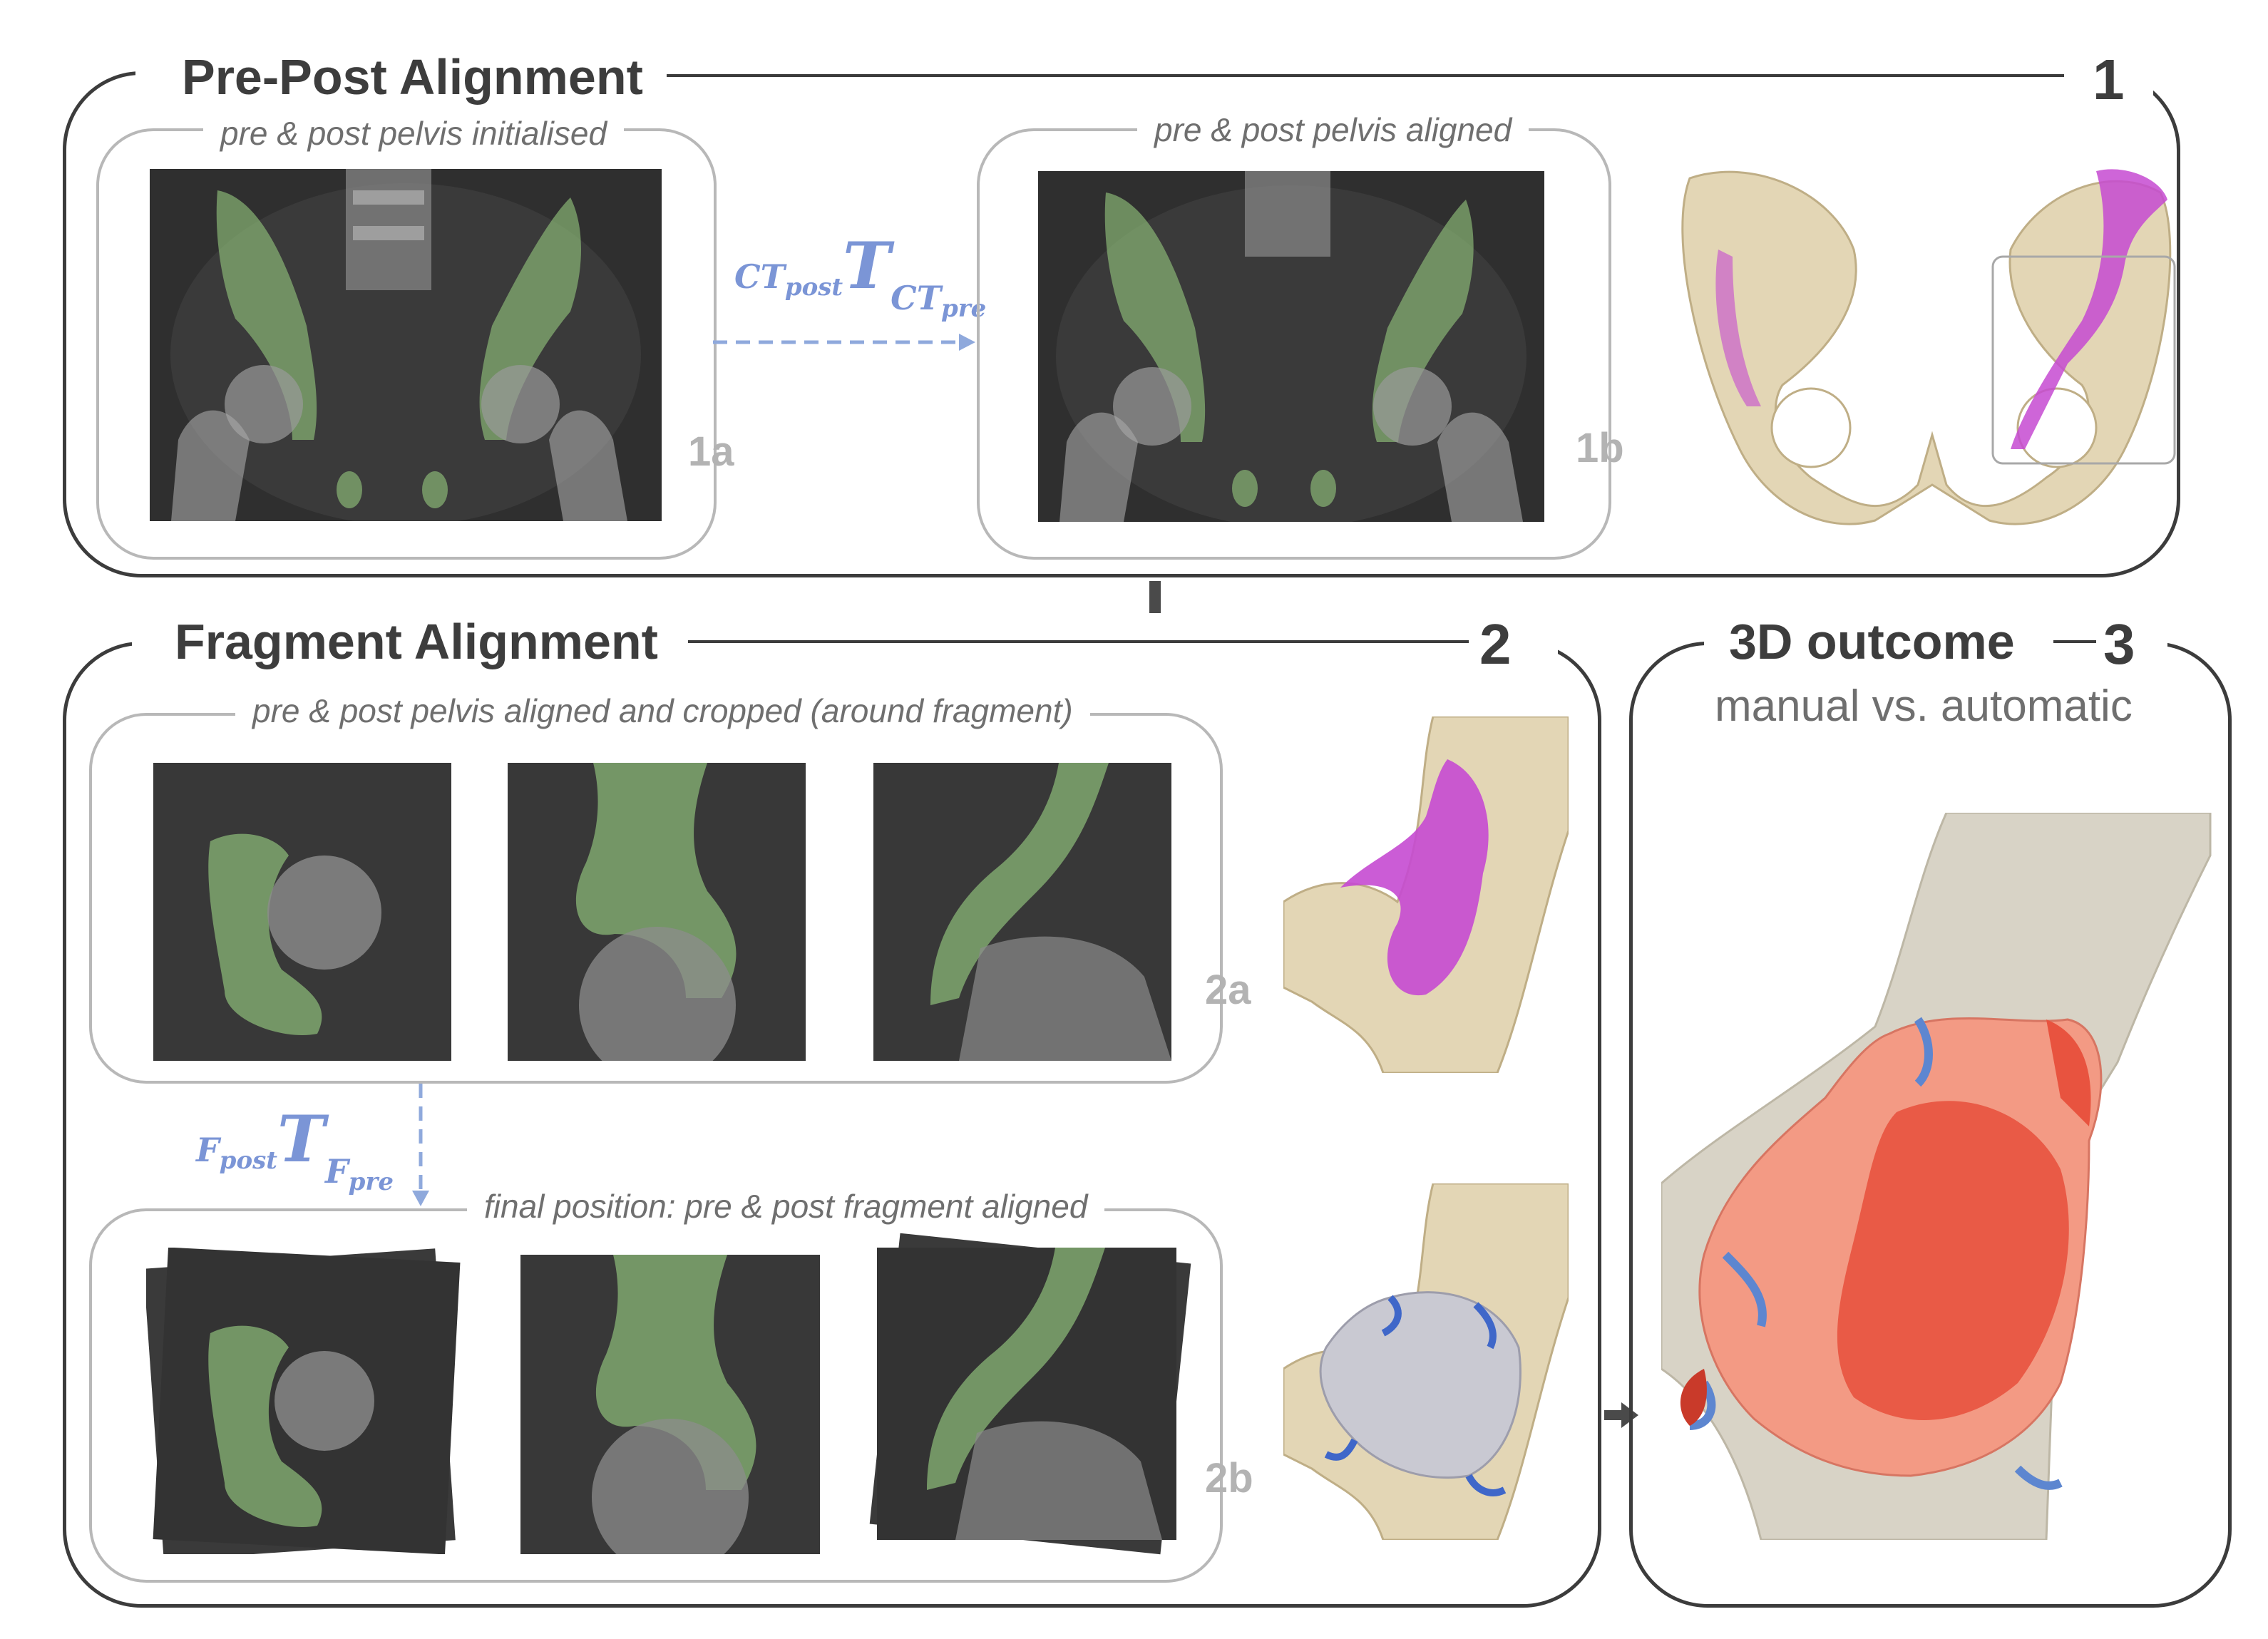  What do you see at coordinates (861, 276) in the screenshot?
I see `transform-ct-label: CTpostTCTpre` at bounding box center [861, 276].